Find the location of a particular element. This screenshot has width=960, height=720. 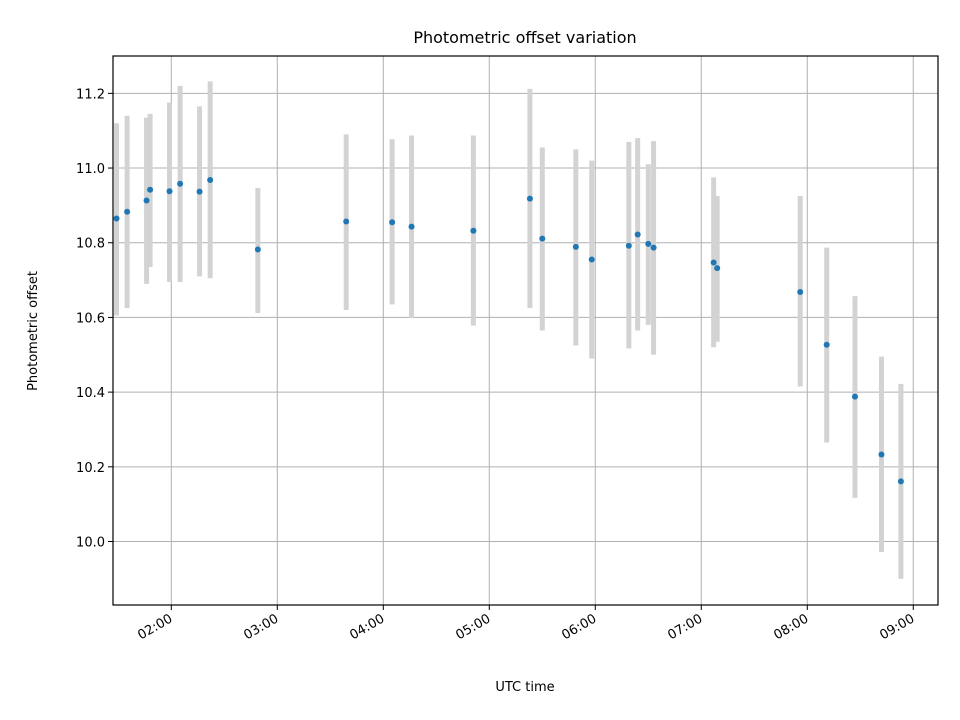

chart-title: Photometric offset variation is located at coordinates (524, 37).